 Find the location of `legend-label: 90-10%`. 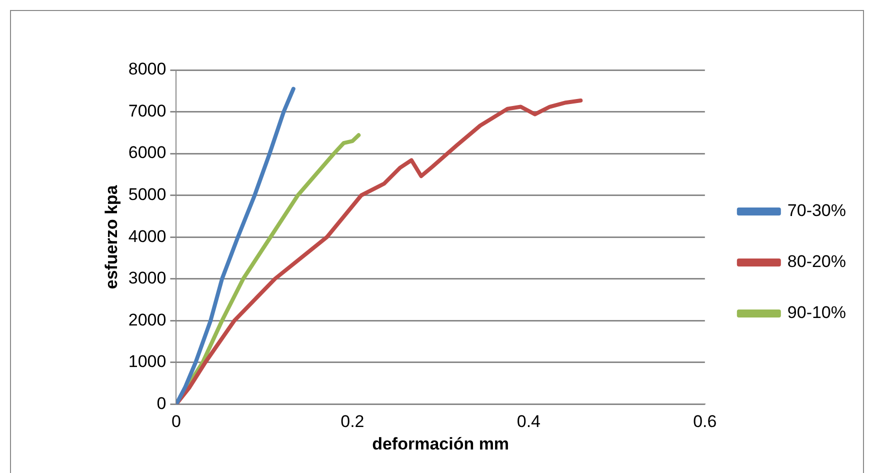

legend-label: 90-10% is located at coordinates (816, 312).